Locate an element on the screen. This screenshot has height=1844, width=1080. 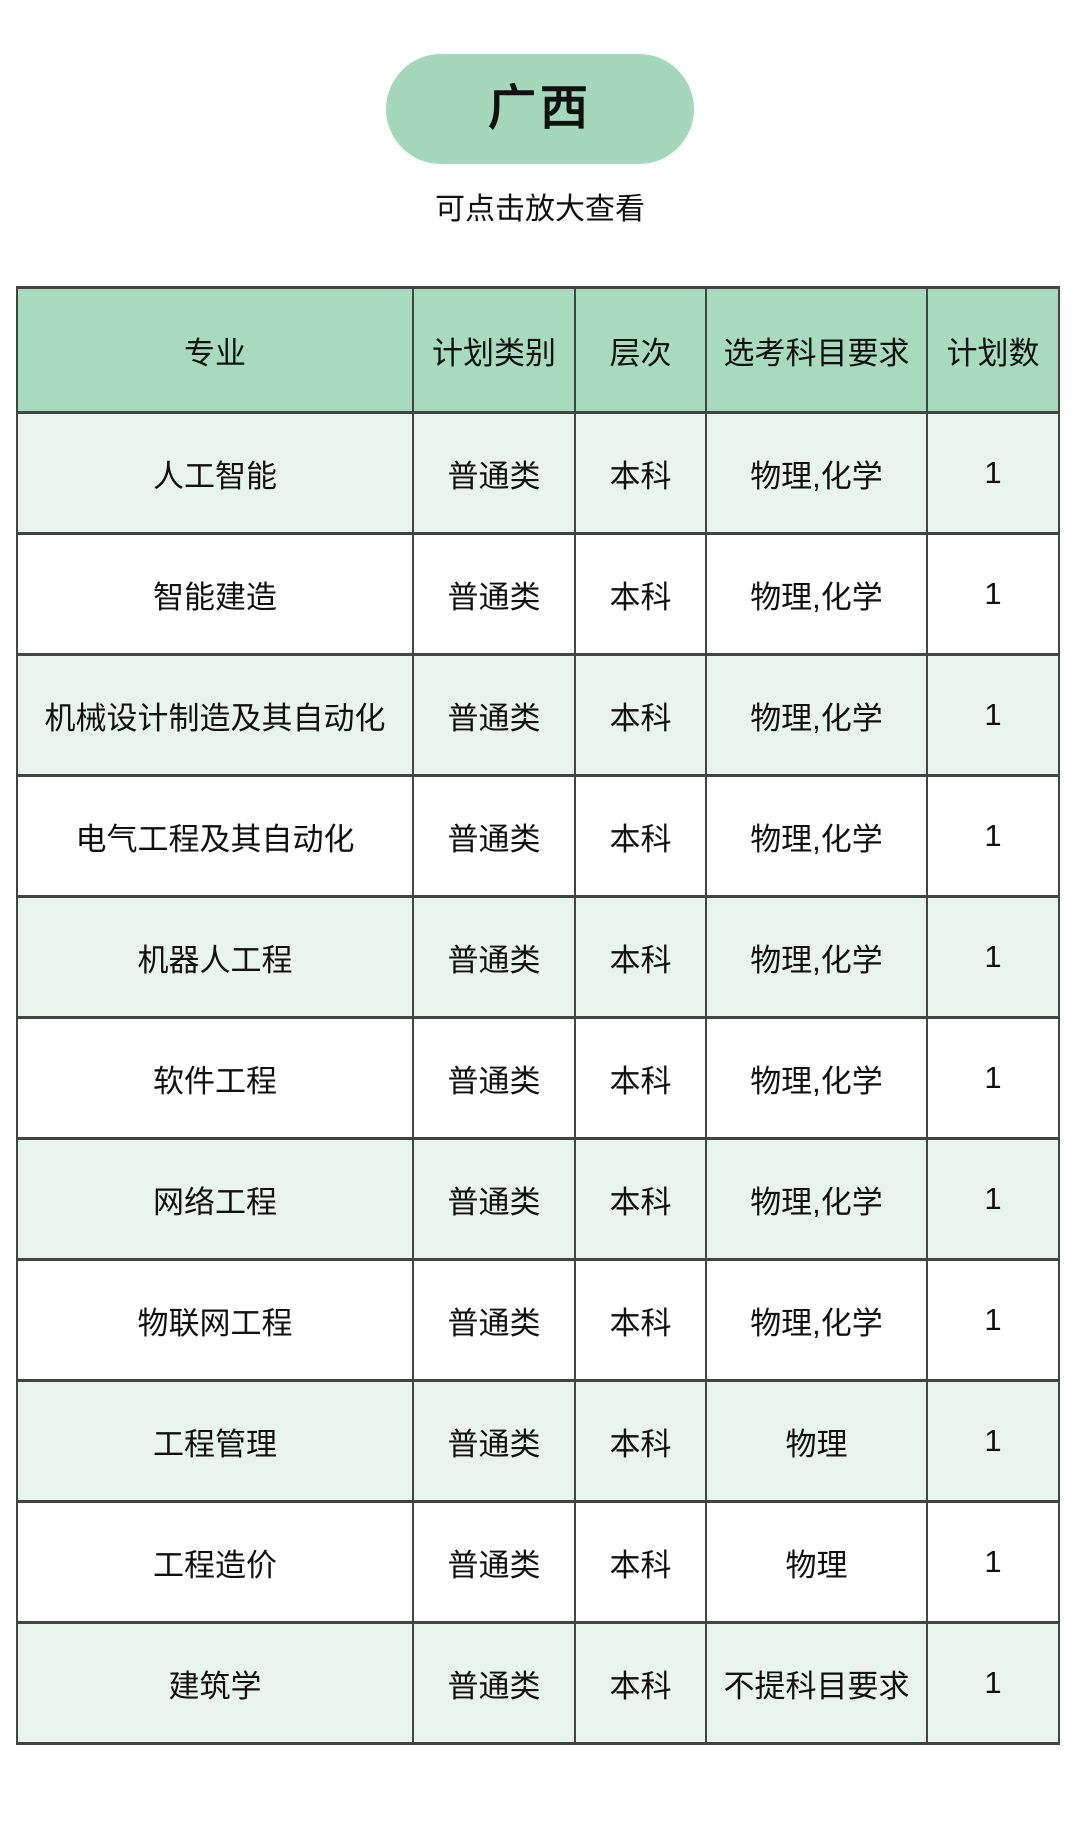
table-row: 智能建造 普通类 本科 物理,化学 1 is located at coordinates (538, 594).